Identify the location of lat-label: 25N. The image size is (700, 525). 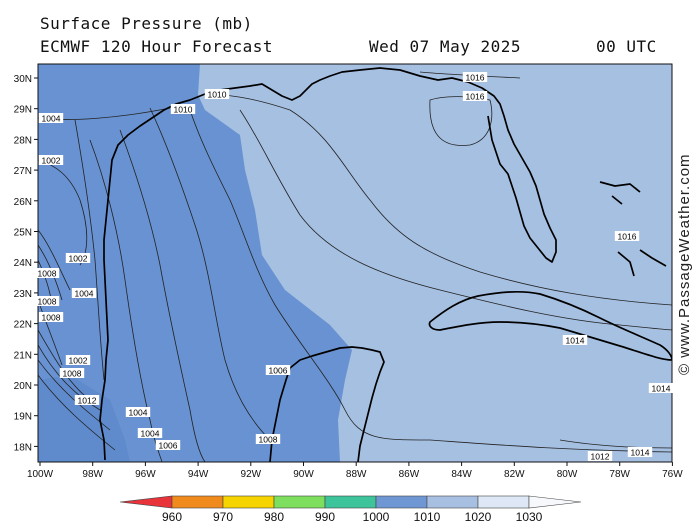
(23, 233).